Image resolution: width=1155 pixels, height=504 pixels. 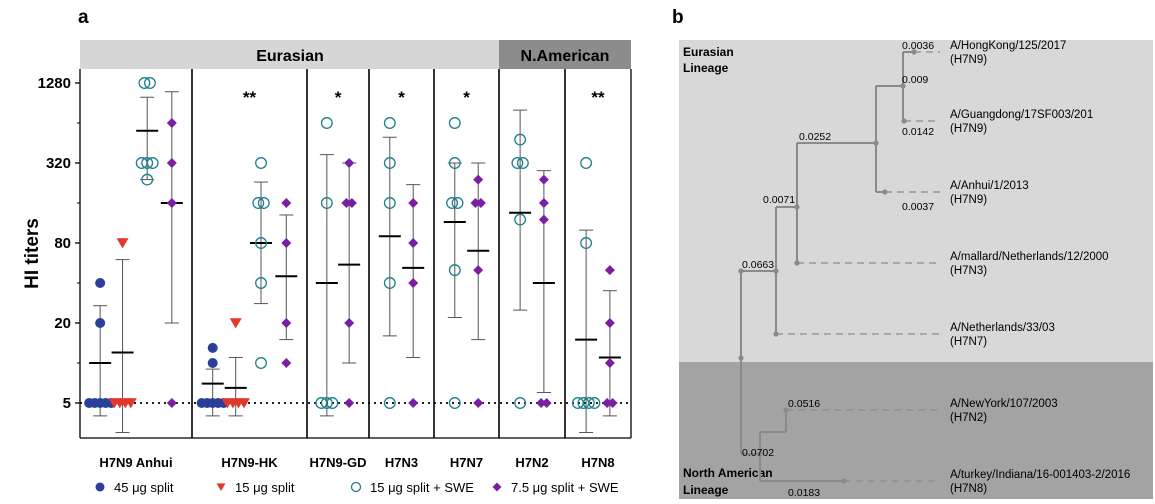 What do you see at coordinates (62, 323) in the screenshot?
I see `y-tick-label: 20` at bounding box center [62, 323].